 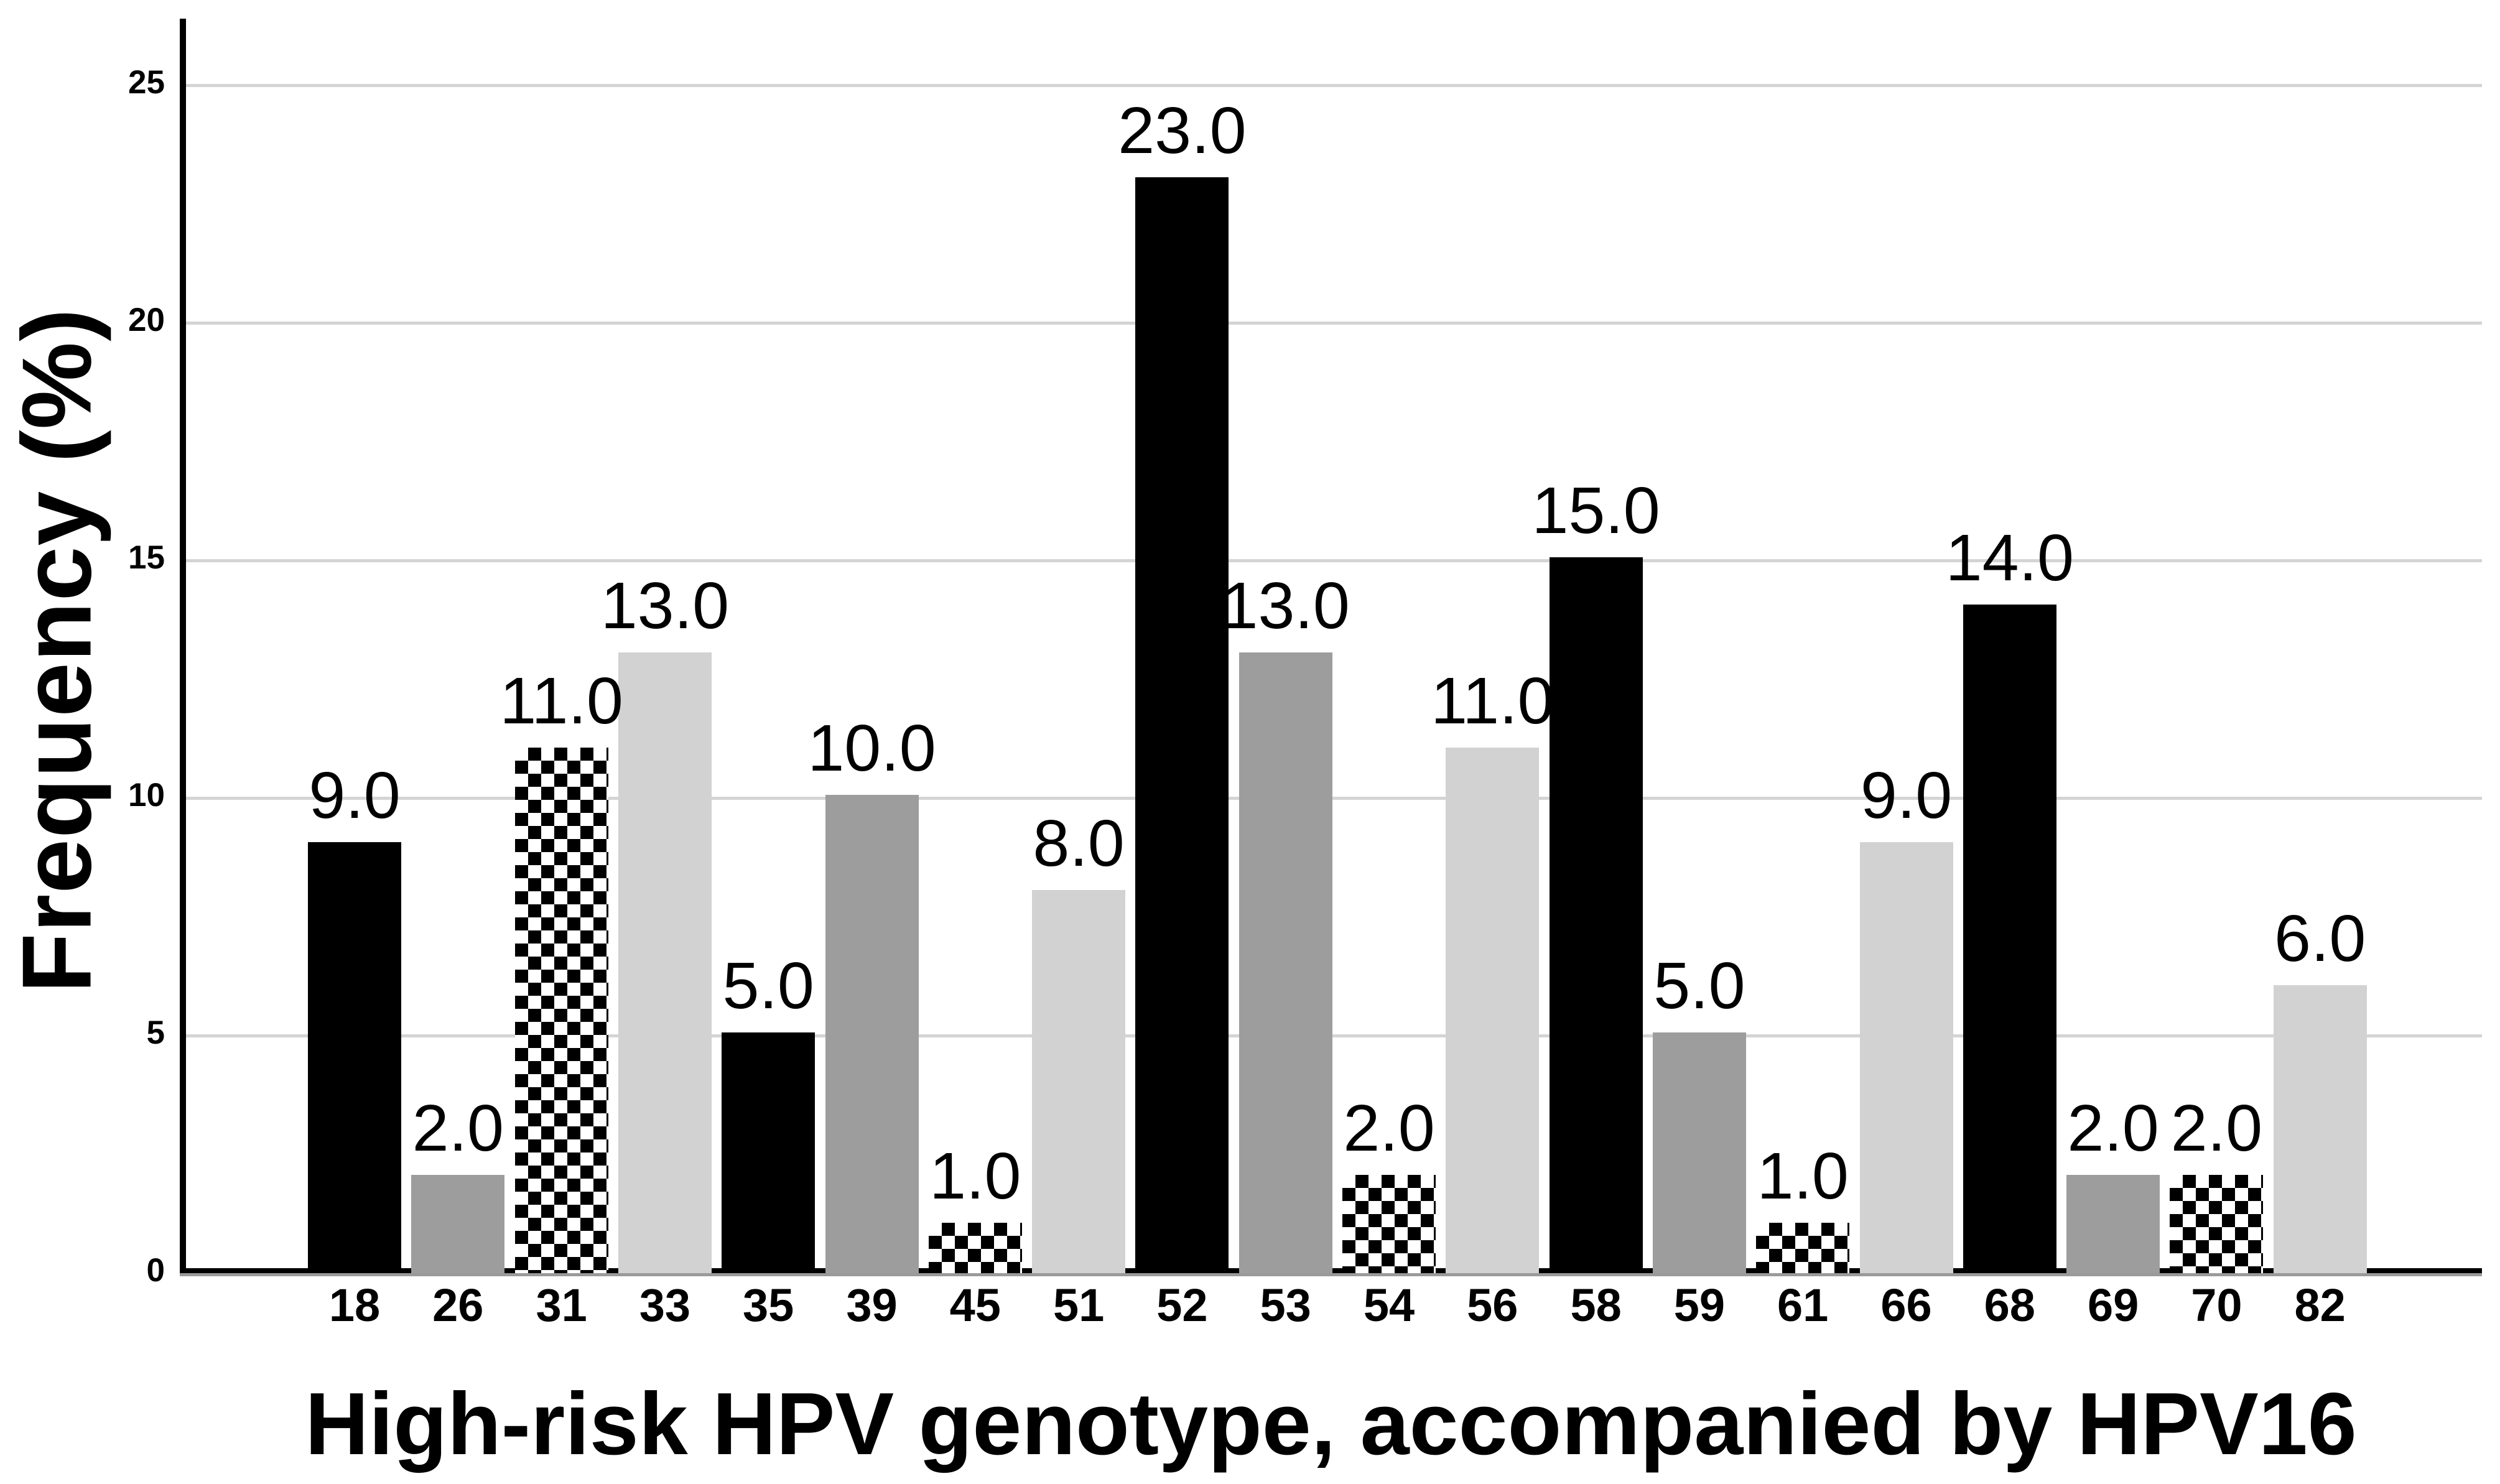 What do you see at coordinates (1906, 1305) in the screenshot?
I see `x-tick-label-66: 66` at bounding box center [1906, 1305].